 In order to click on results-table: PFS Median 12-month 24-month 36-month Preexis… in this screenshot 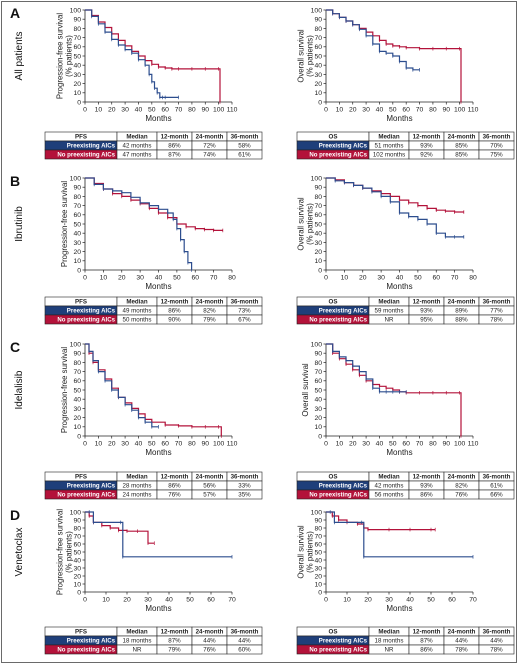, I will do `click(153, 145)`.